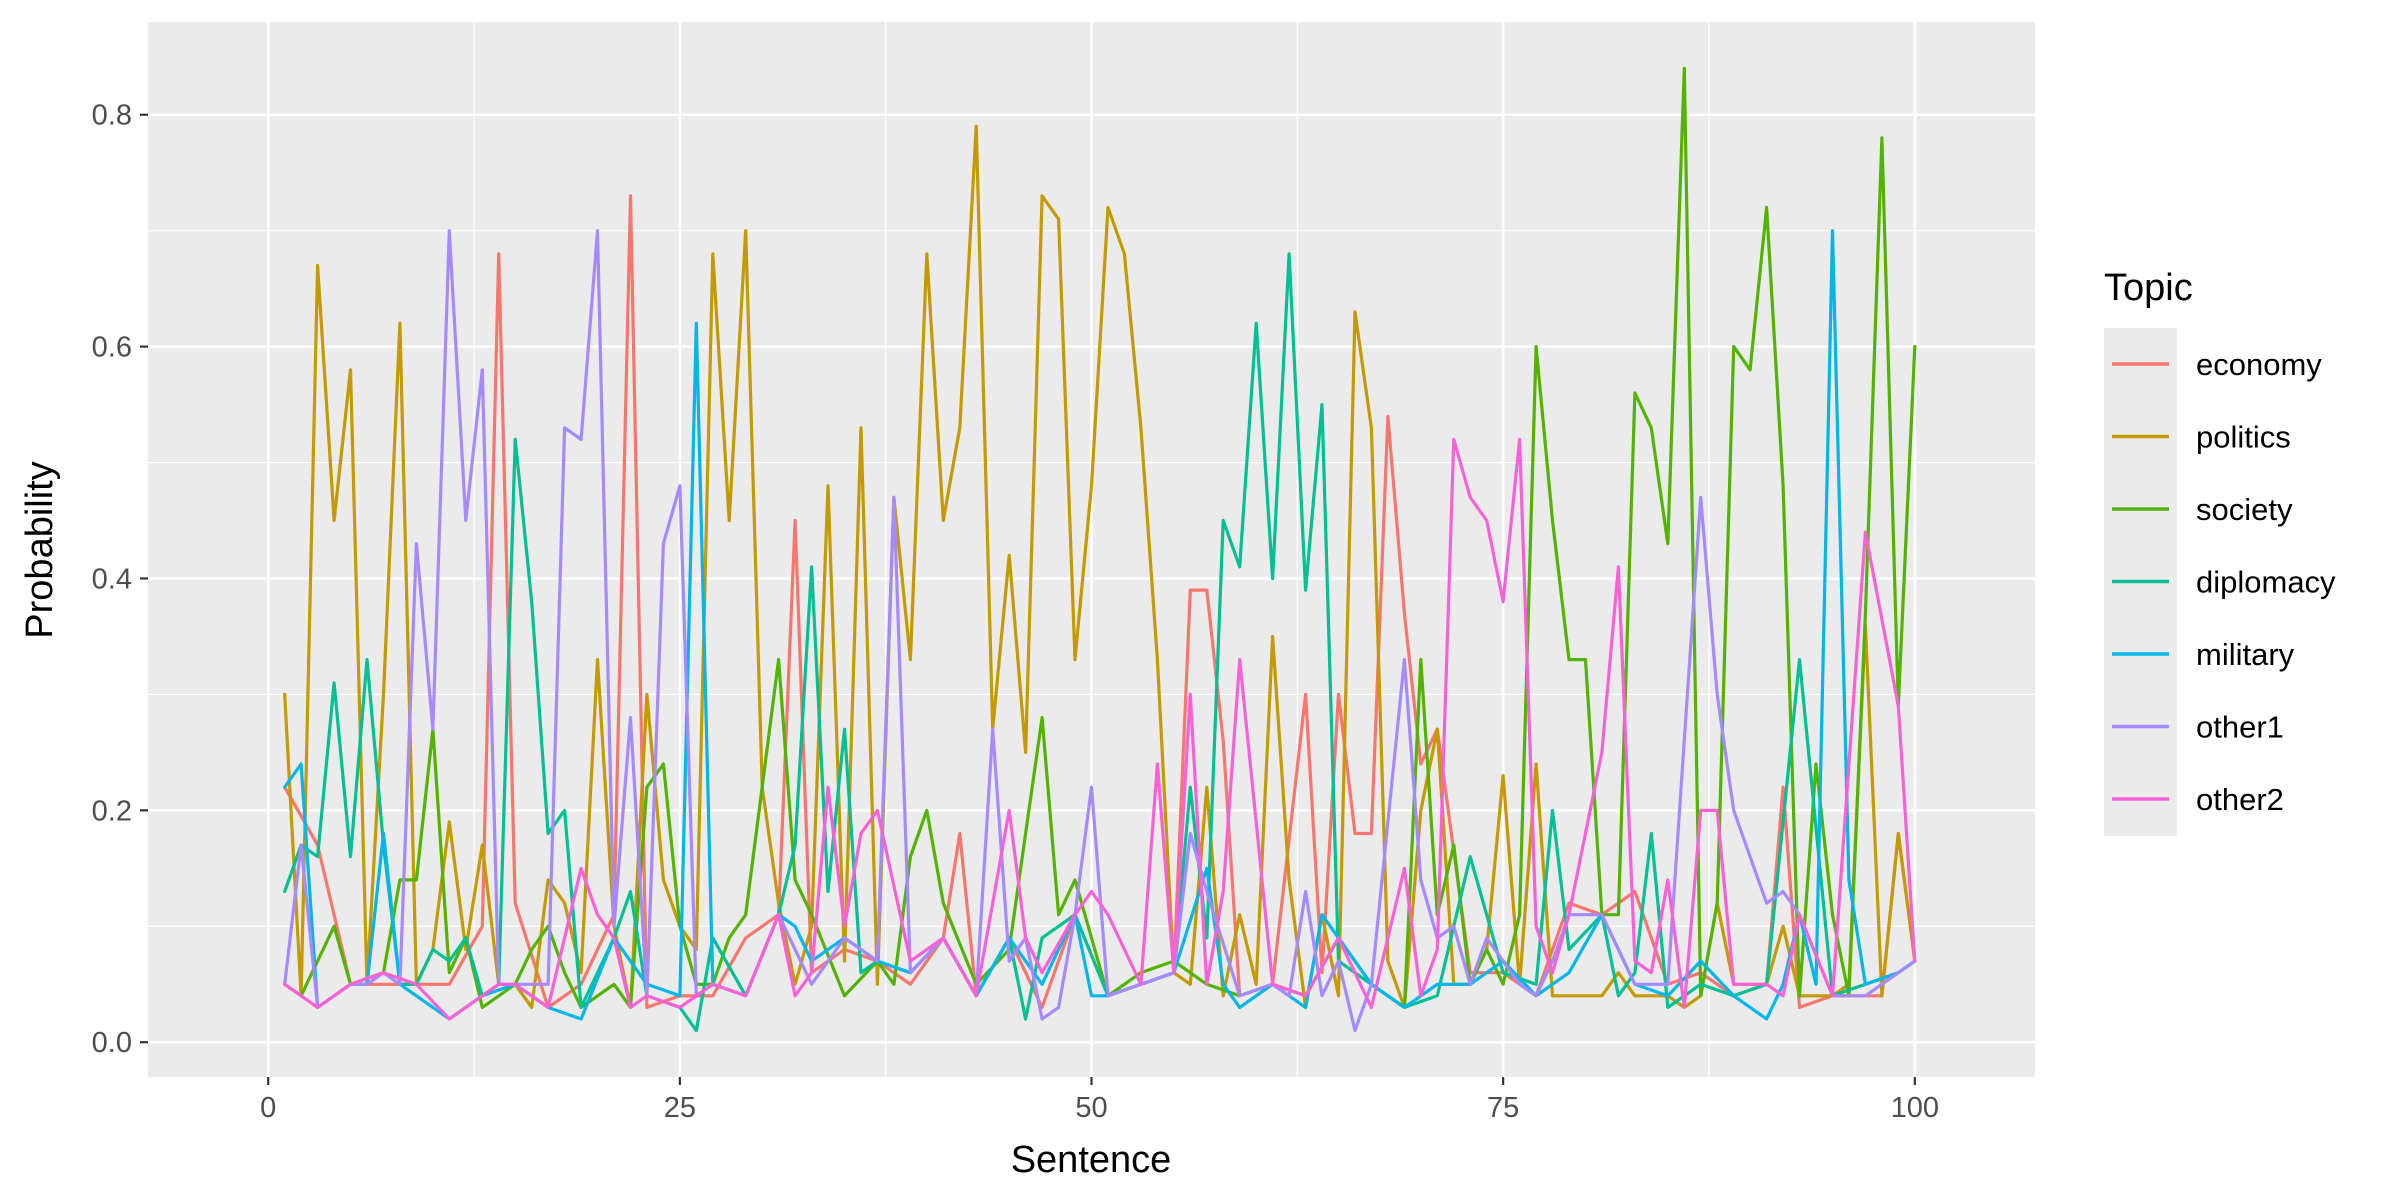 The height and width of the screenshot is (1200, 2400). I want to click on x-tick-label: 25, so click(680, 1108).